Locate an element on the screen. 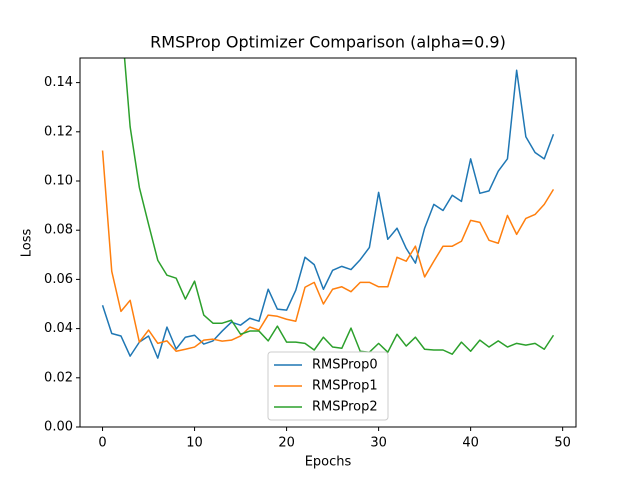 Image resolution: width=640 pixels, height=480 pixels. x-tick-label: 0 is located at coordinates (102, 443).